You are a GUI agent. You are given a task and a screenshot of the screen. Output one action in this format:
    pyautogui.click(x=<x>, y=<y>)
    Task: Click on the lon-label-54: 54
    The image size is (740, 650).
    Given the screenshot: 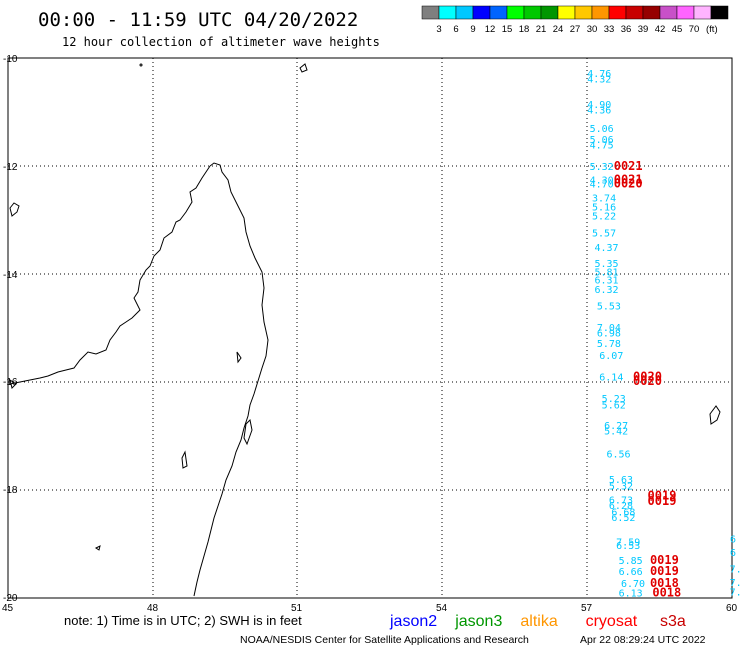 What is the action you would take?
    pyautogui.click(x=442, y=608)
    